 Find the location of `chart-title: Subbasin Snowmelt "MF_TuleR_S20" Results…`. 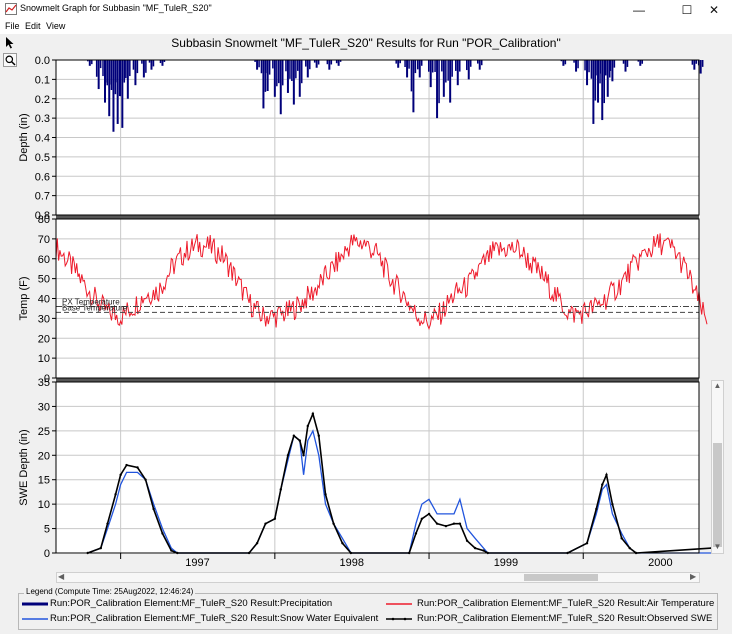

chart-title: Subbasin Snowmelt "MF_TuleR_S20" Results… is located at coordinates (366, 43).